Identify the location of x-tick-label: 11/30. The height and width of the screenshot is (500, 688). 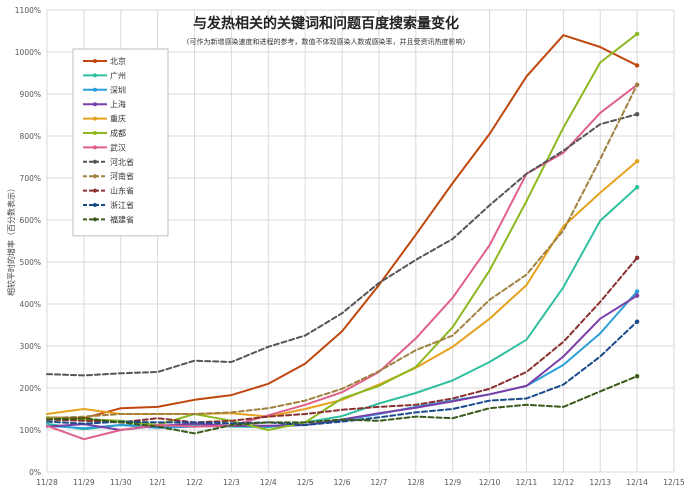
(121, 482).